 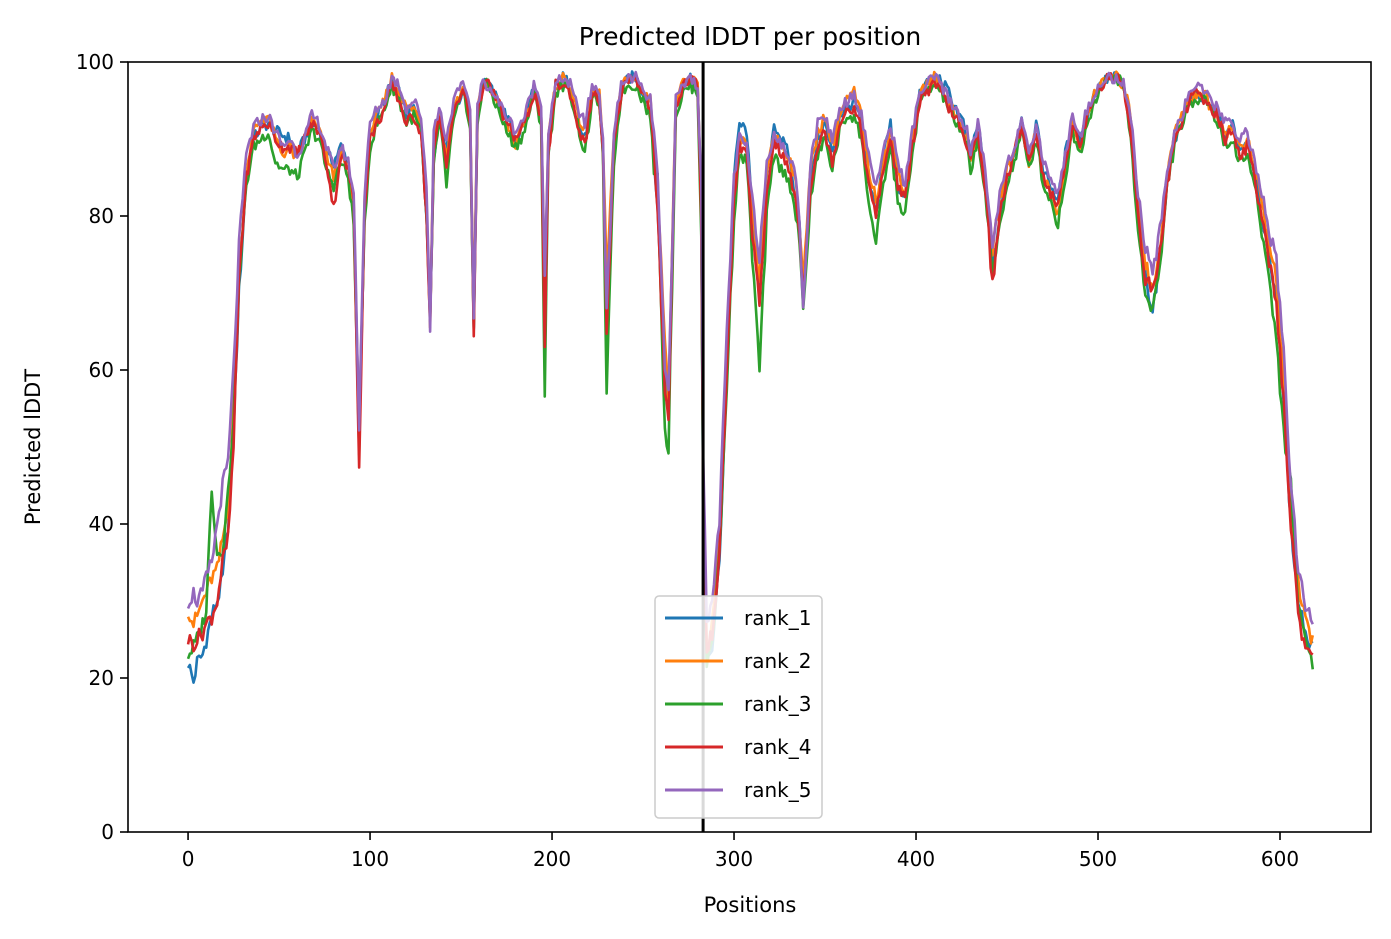 What do you see at coordinates (101, 370) in the screenshot?
I see `y-tick-label: 60` at bounding box center [101, 370].